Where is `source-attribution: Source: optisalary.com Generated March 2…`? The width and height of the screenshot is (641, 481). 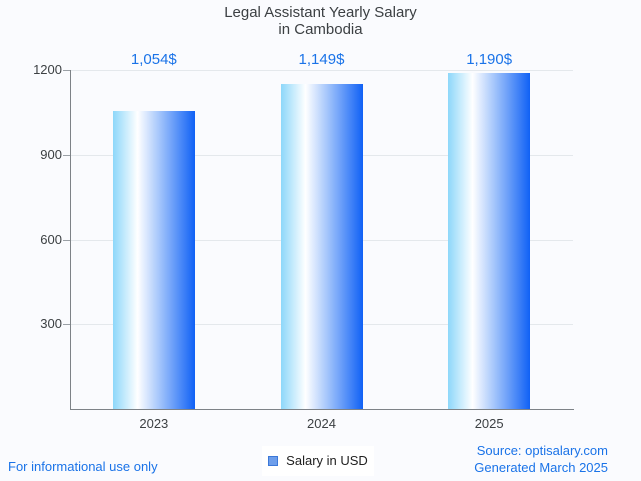
source-attribution: Source: optisalary.com Generated March 2… is located at coordinates (541, 459).